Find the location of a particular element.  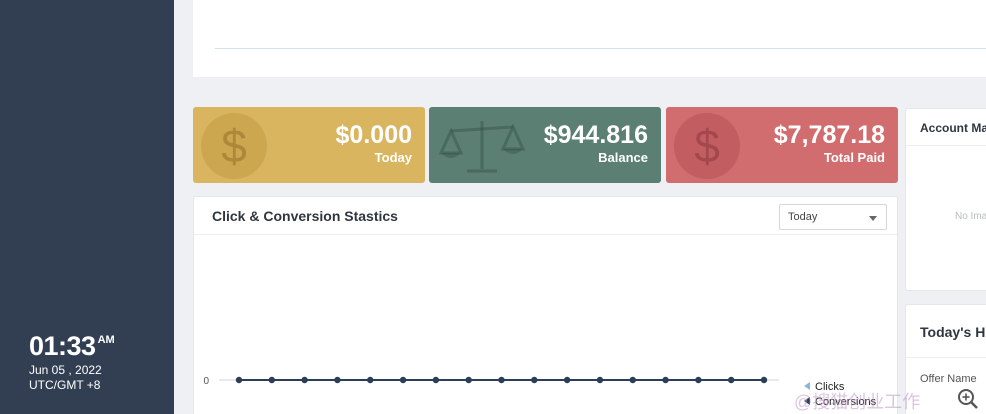

legend-label-clicks: Clicks is located at coordinates (830, 387).